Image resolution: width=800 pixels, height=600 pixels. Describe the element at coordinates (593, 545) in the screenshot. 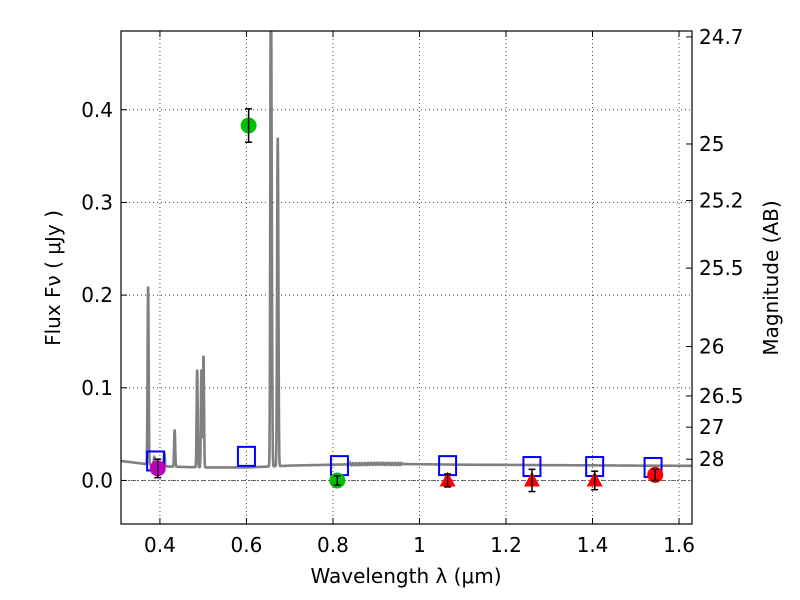

I see `x-tick-label: 1.4` at that location.